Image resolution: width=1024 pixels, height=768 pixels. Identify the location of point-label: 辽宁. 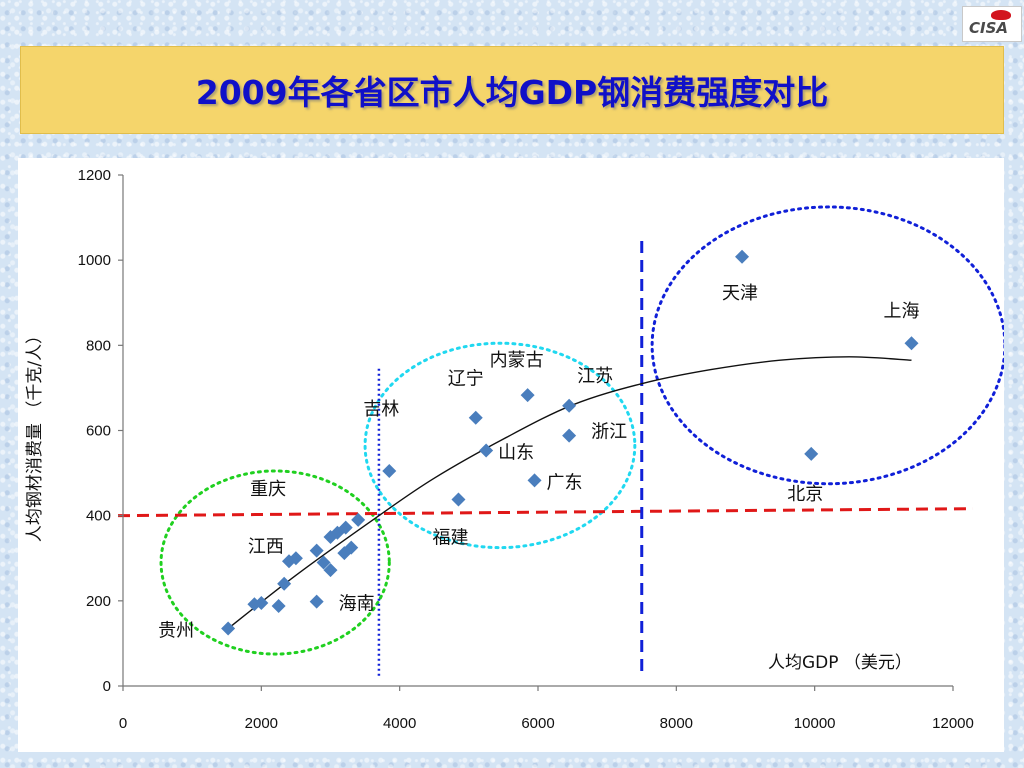
(466, 379).